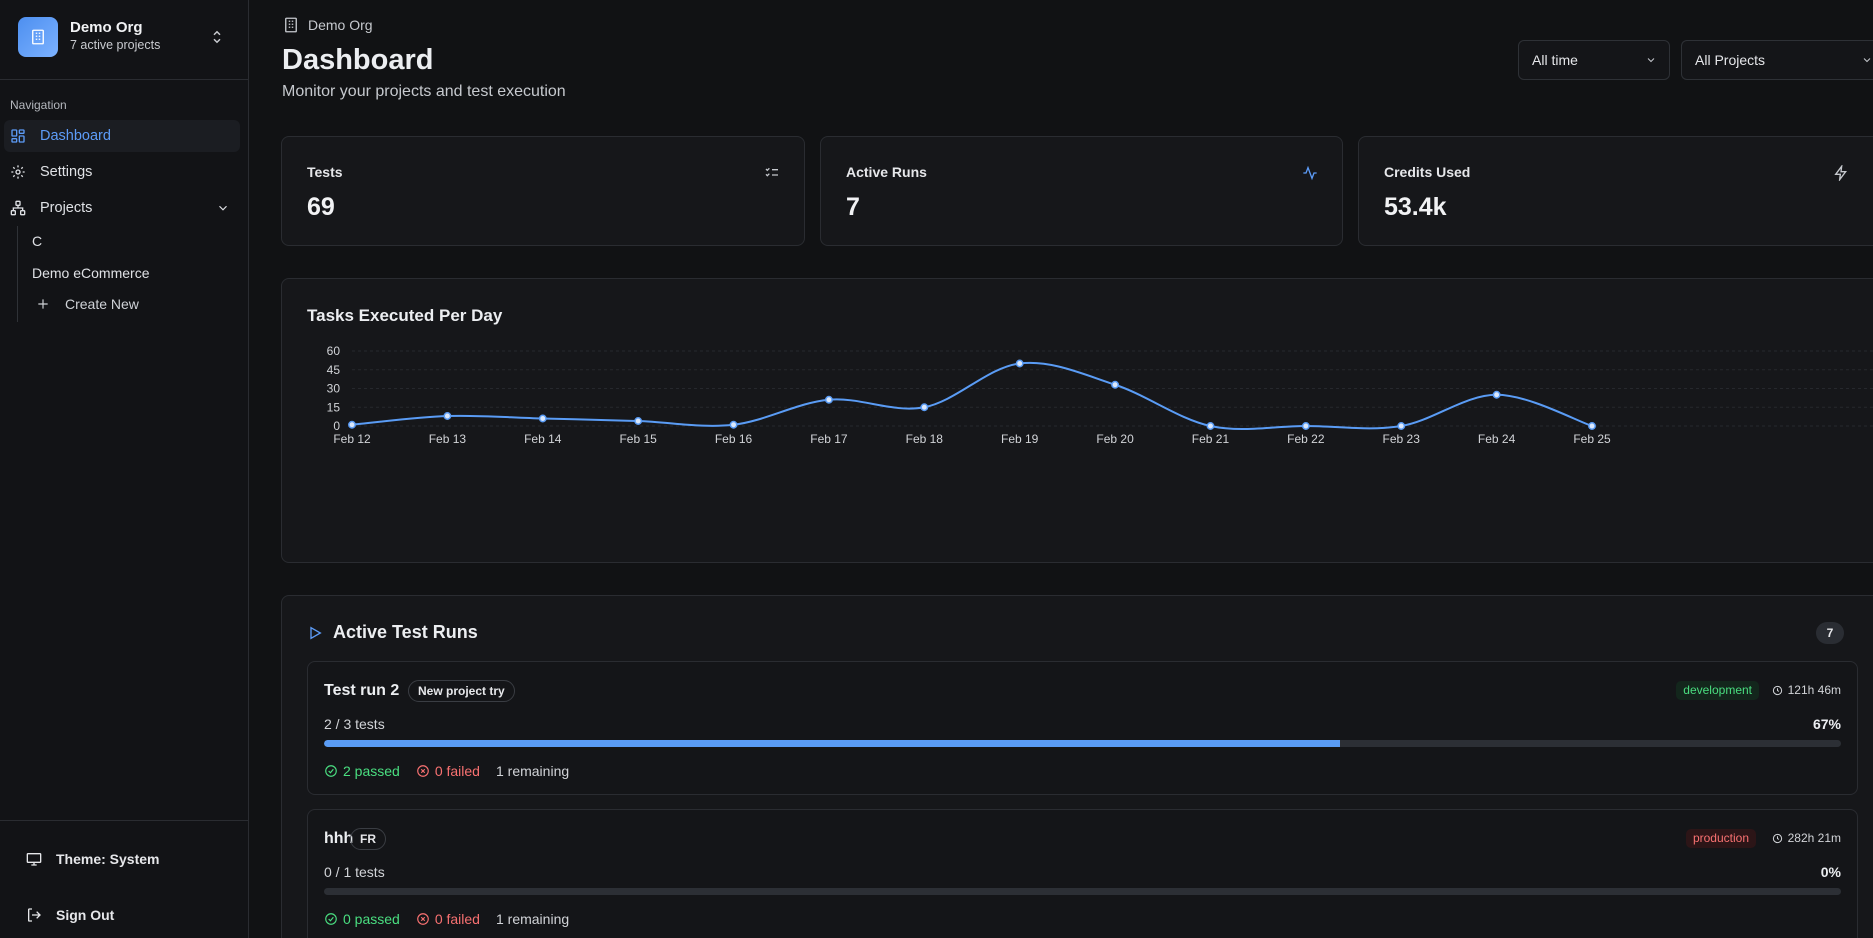 The height and width of the screenshot is (938, 1873). Describe the element at coordinates (339, 838) in the screenshot. I see `run-name: hhh` at that location.